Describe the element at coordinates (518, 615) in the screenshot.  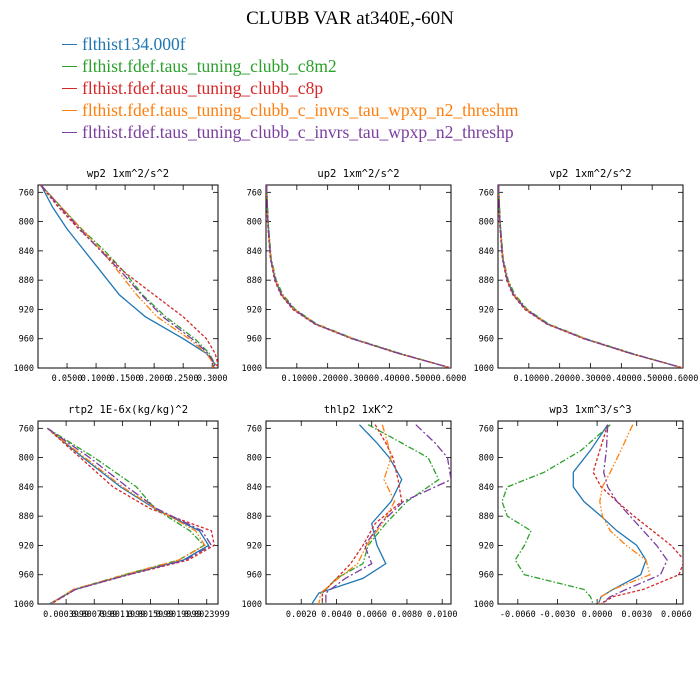
I see `x-tick-label: -0.0060` at that location.